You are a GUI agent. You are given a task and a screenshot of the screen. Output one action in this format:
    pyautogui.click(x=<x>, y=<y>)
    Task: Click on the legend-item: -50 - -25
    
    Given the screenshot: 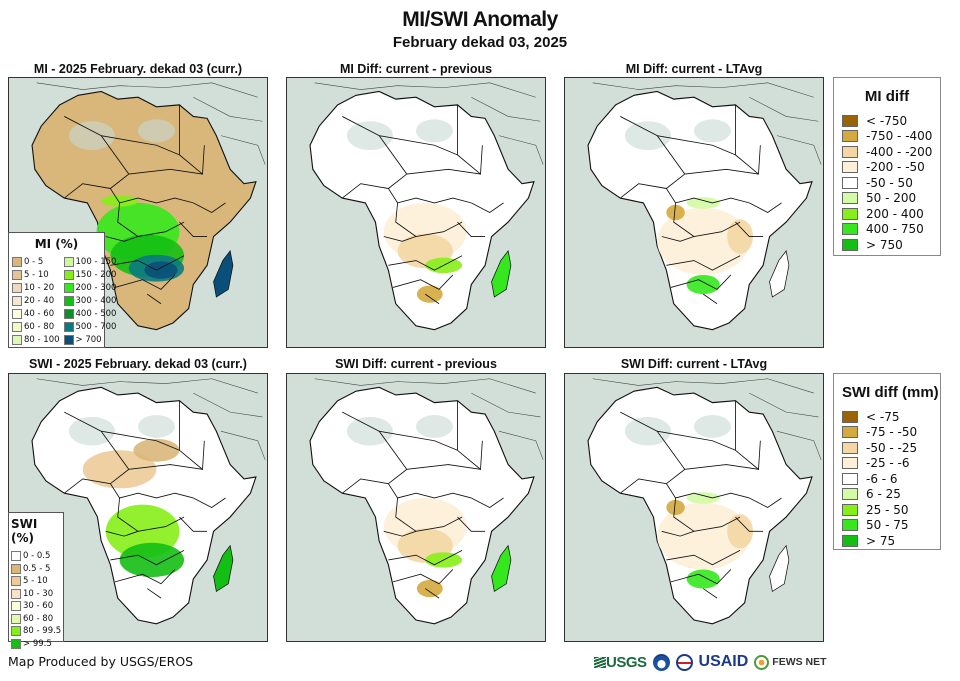 What is the action you would take?
    pyautogui.click(x=887, y=448)
    